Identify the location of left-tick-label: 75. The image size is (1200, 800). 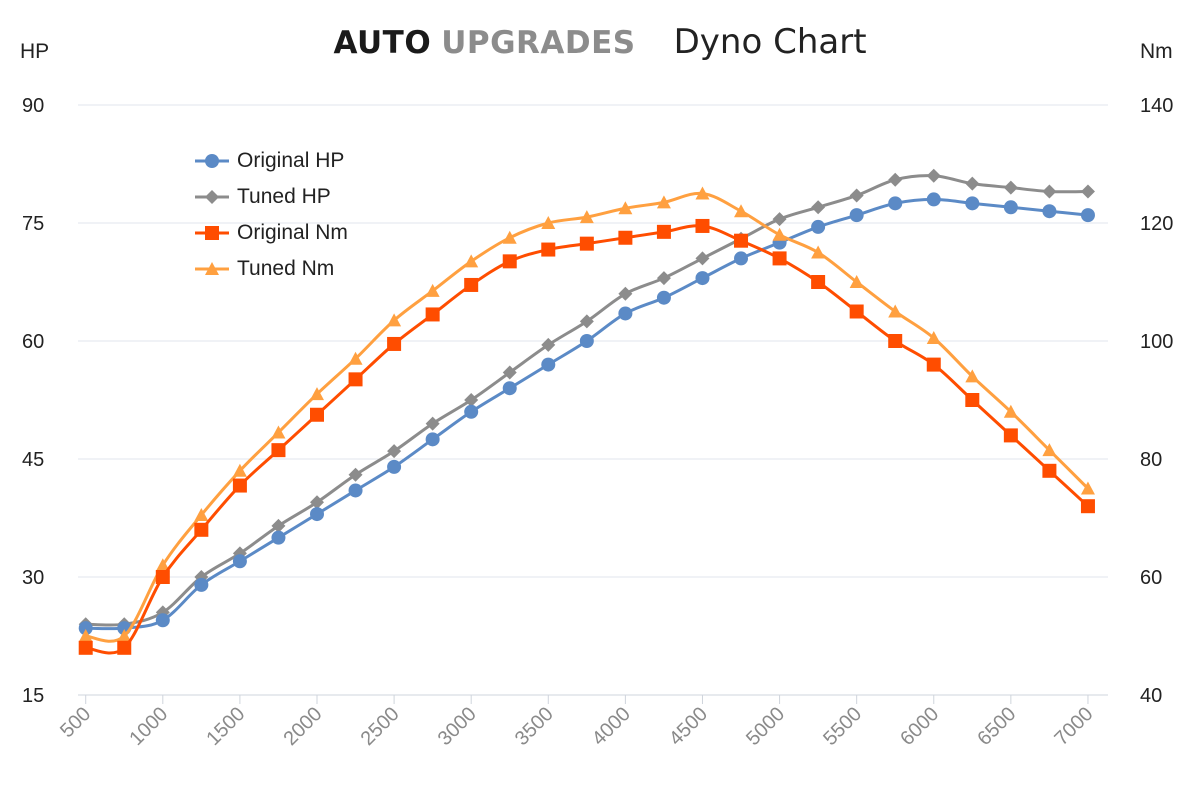
(33, 224).